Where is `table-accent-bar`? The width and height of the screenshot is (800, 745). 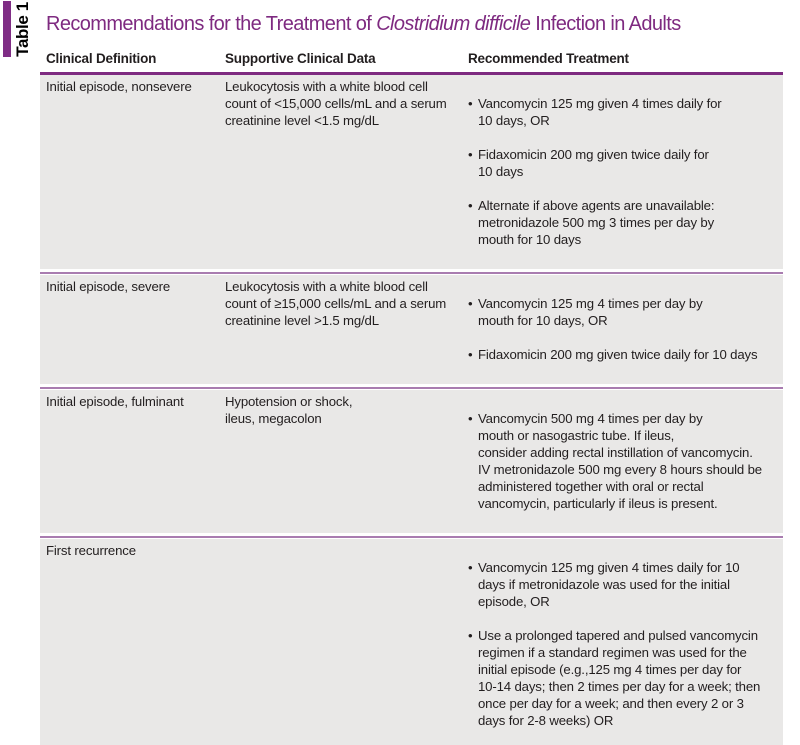
table-accent-bar is located at coordinates (7, 29).